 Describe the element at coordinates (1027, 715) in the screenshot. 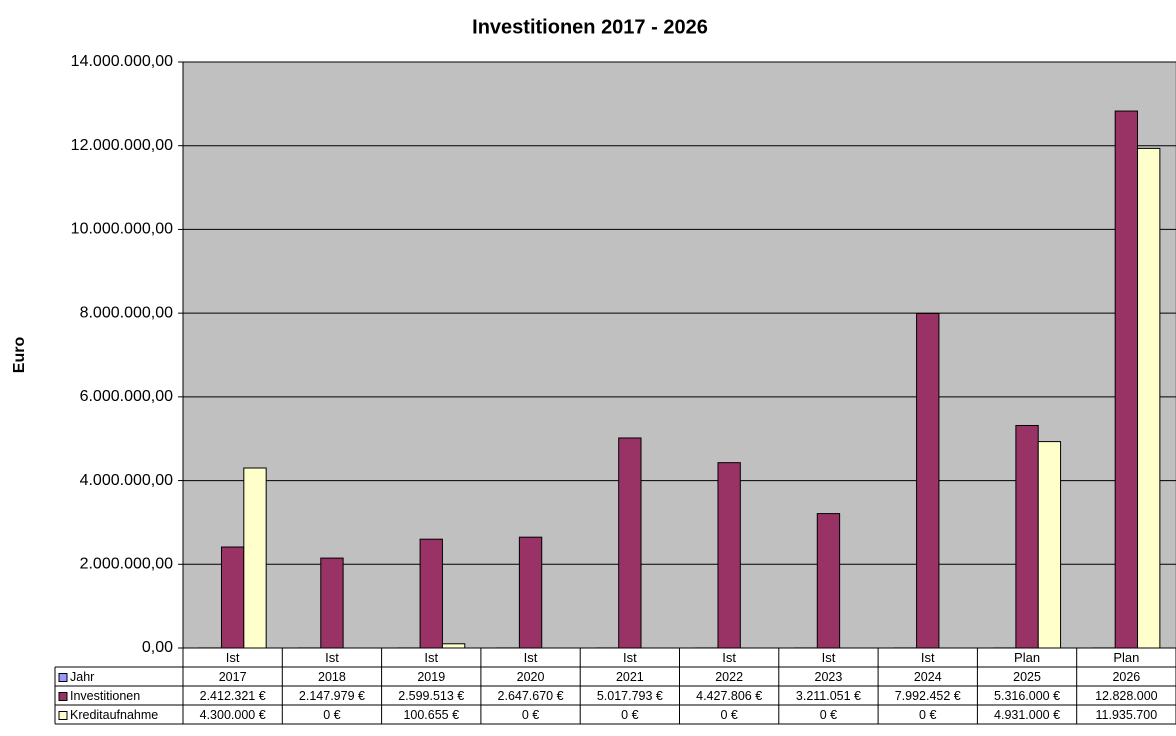

I see `table-cell: 4.931.000 €` at that location.